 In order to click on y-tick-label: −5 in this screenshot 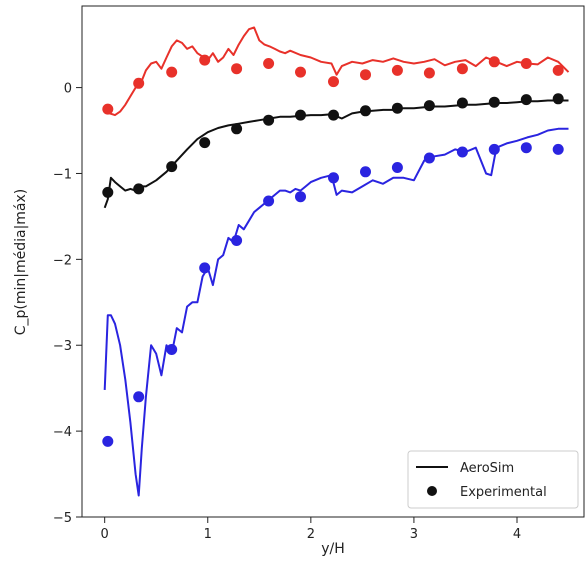, I will do `click(62, 518)`.